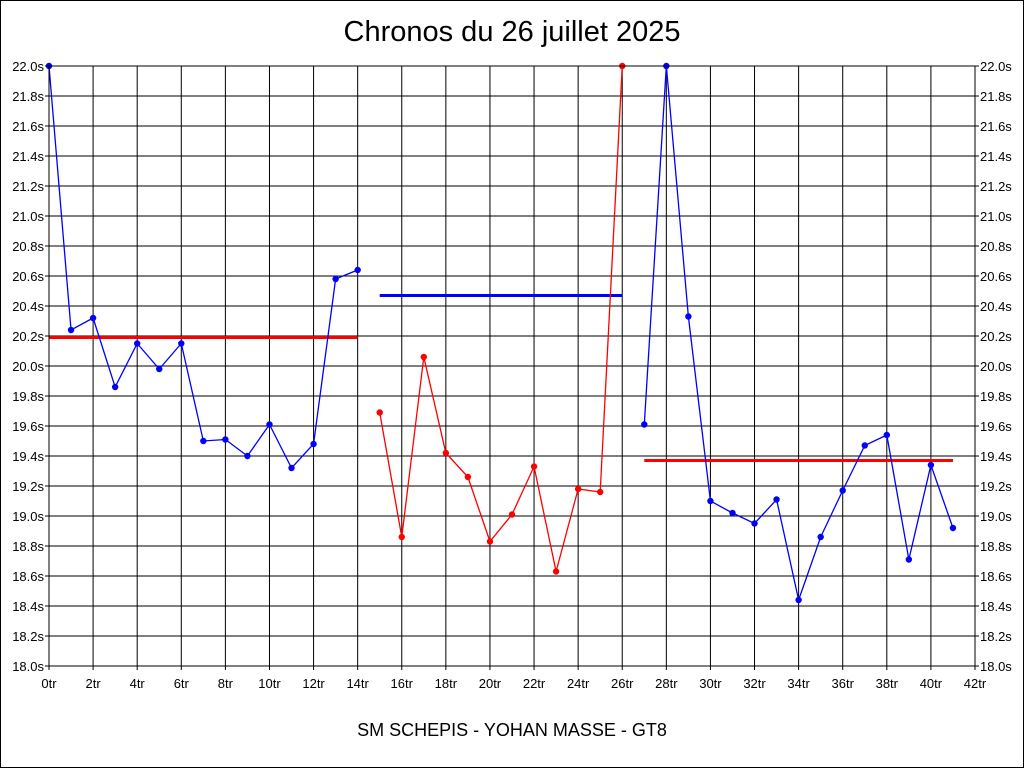 The image size is (1024, 768). What do you see at coordinates (28, 546) in the screenshot?
I see `y-tick-label-left: 18.8s` at bounding box center [28, 546].